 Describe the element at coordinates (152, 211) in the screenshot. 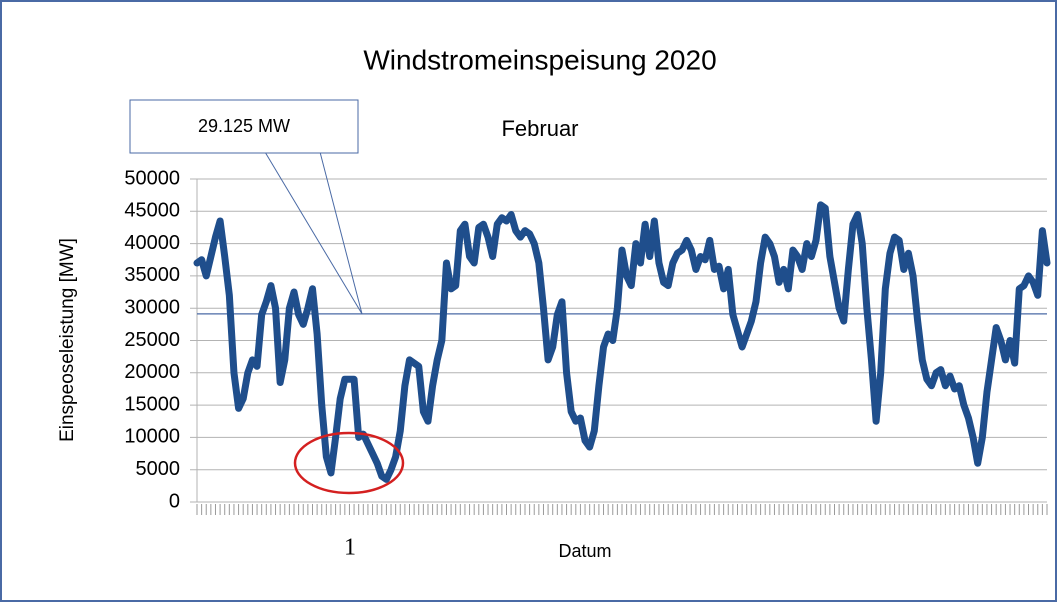

I see `y-tick-label: 45000` at that location.